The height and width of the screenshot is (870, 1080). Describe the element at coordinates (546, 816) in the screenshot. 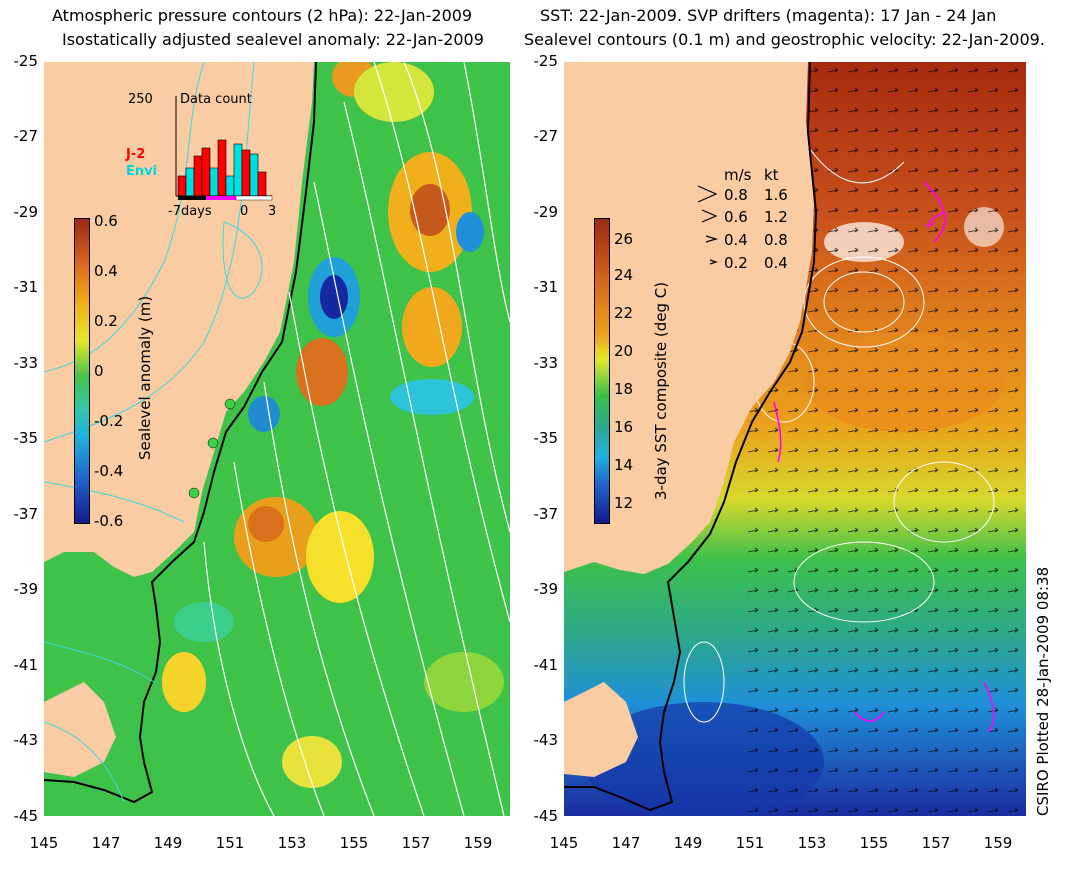

I see `right-y-tick: -45` at that location.